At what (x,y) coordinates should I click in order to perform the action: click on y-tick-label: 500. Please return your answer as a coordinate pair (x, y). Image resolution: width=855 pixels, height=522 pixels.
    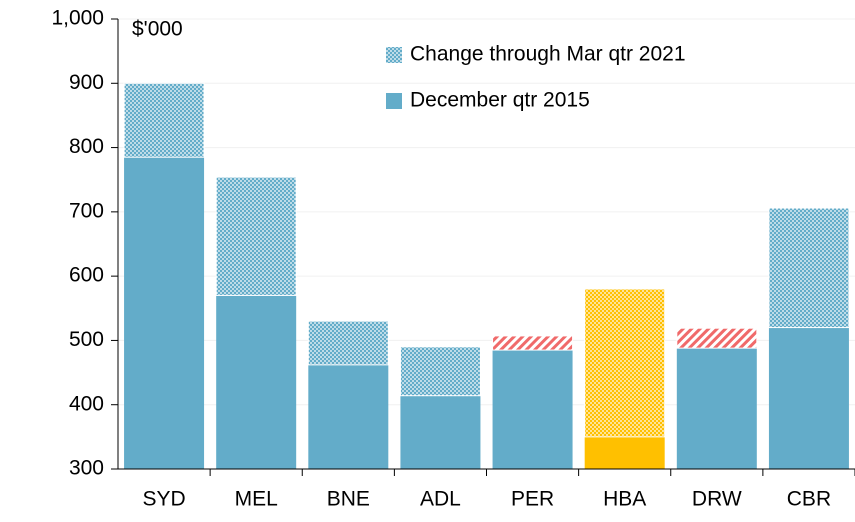
    Looking at the image, I should click on (86, 339).